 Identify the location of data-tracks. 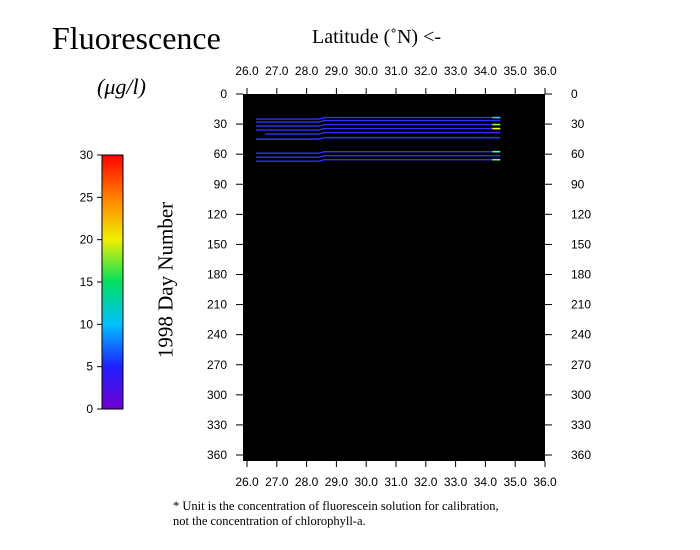
(378, 139).